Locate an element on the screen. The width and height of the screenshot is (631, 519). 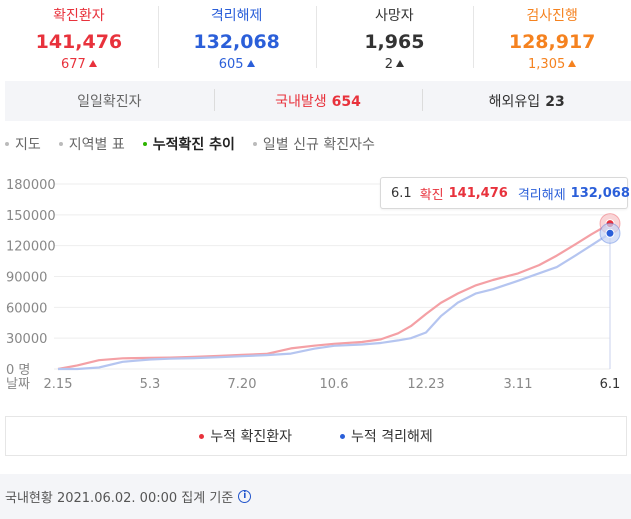
tooltip-confirmed-value: 141,476 is located at coordinates (478, 193).